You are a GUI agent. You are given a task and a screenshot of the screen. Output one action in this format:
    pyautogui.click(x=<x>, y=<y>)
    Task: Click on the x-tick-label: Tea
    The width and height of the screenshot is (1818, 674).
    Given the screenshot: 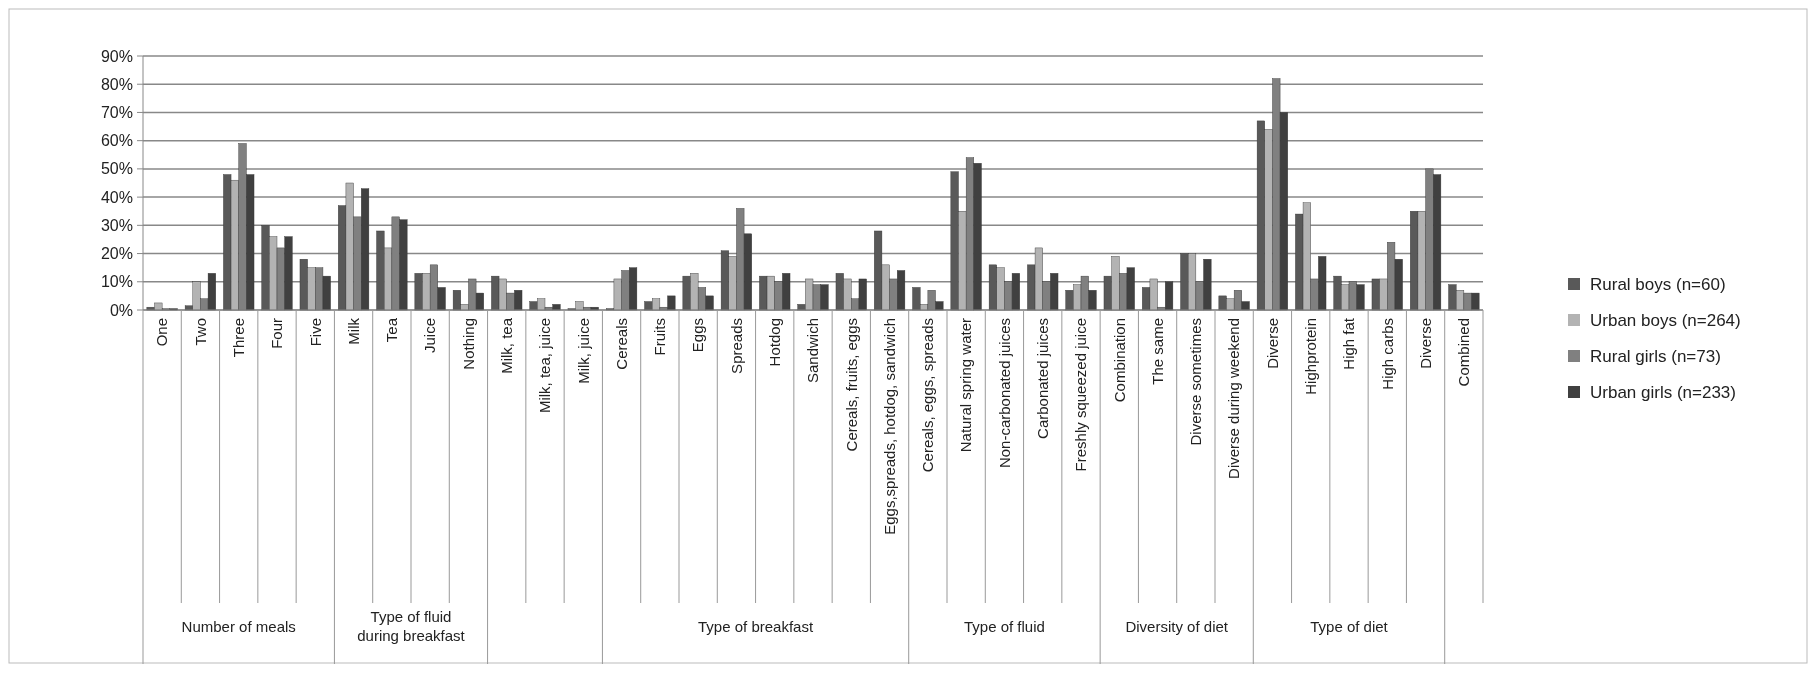 What is the action you would take?
    pyautogui.click(x=392, y=330)
    